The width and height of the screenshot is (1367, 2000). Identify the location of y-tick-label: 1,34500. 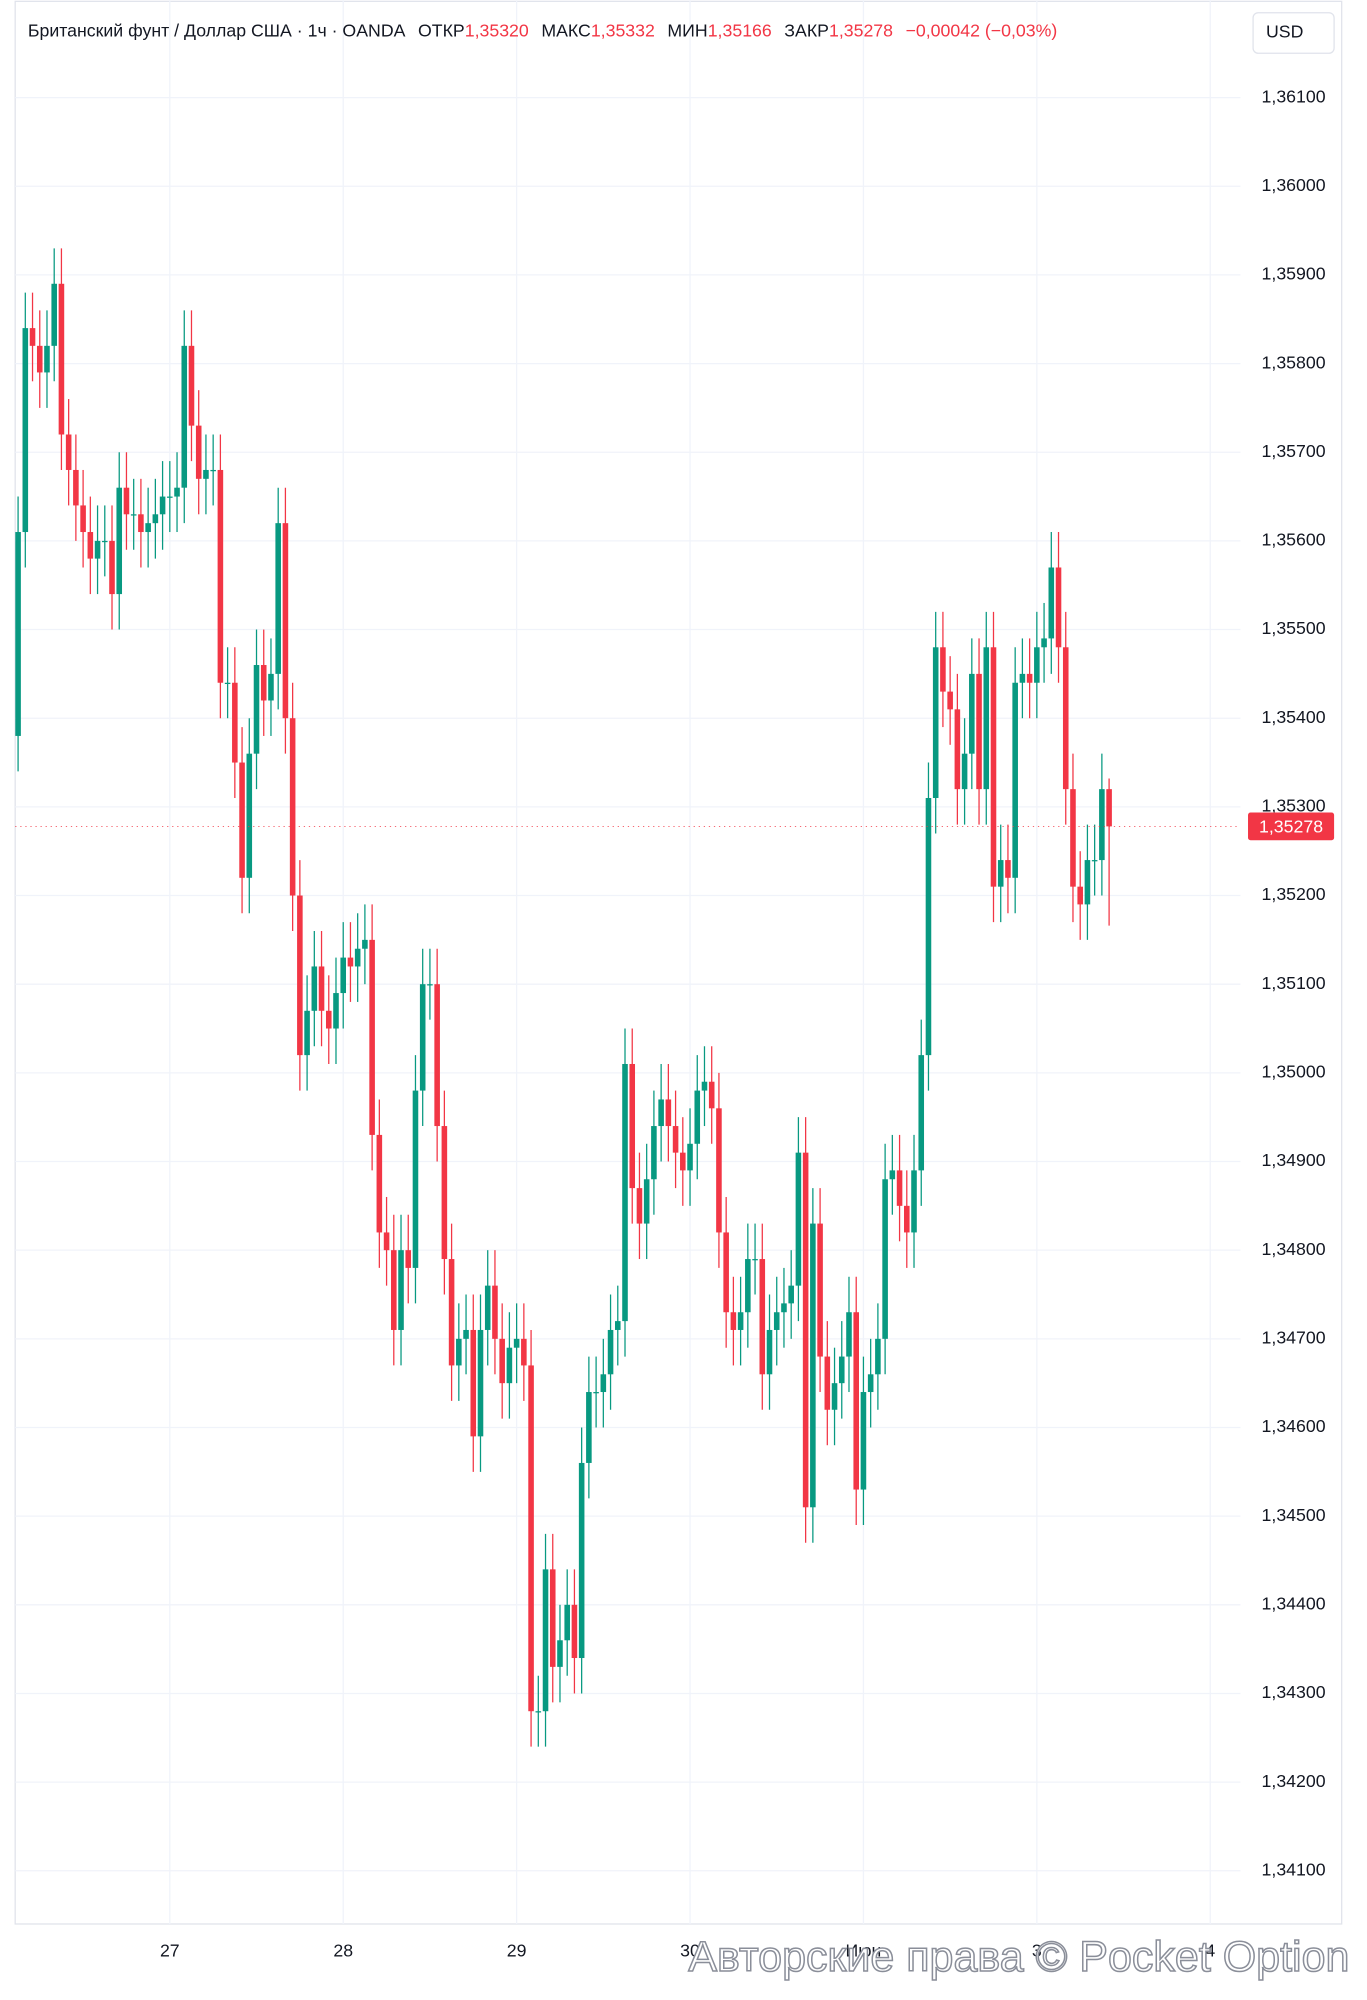
(1294, 1515).